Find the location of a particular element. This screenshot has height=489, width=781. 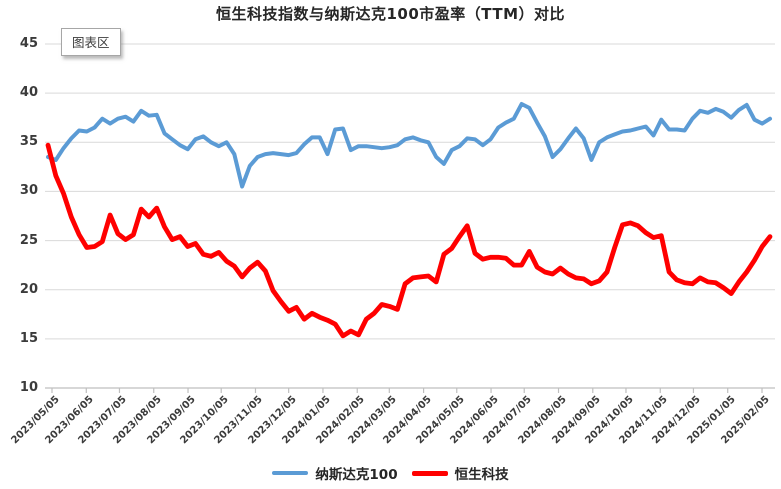

chart-area-tooltip: 图表区 is located at coordinates (91, 42).